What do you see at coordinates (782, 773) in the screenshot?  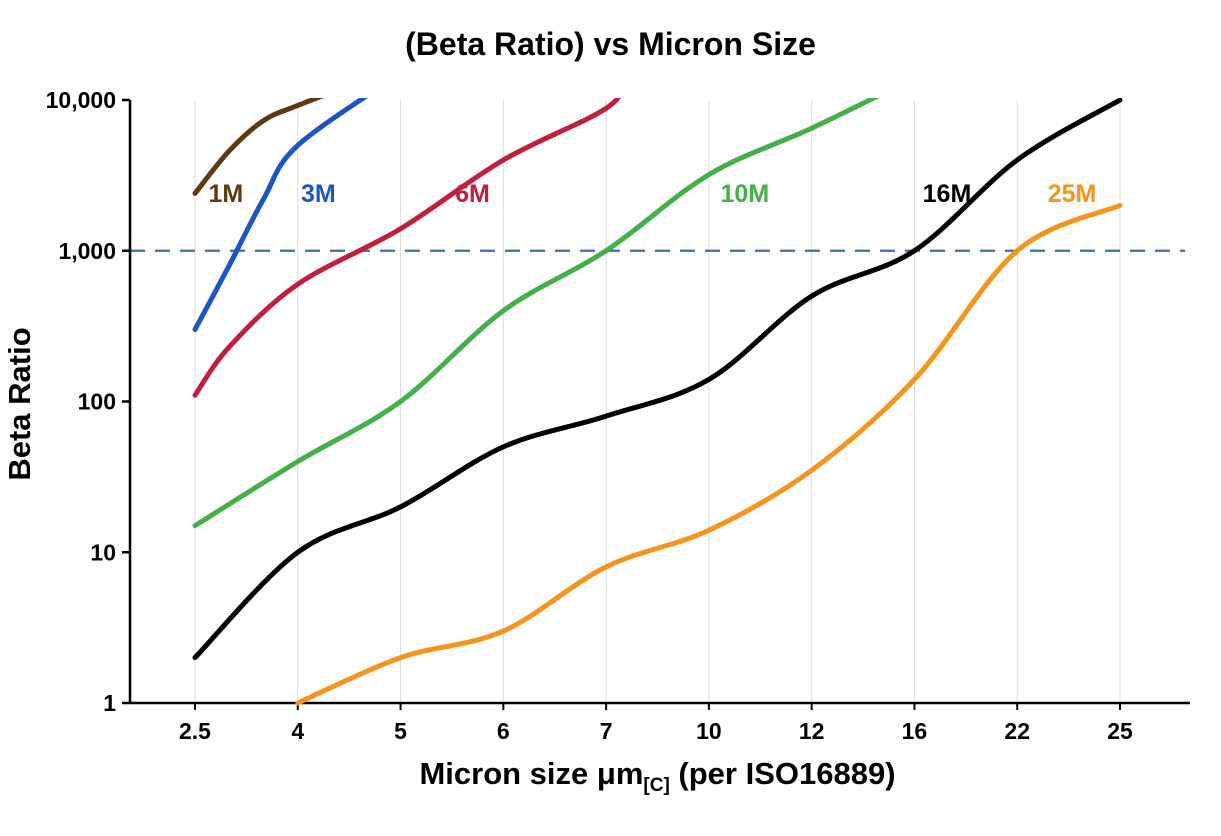 I see `x-axis-title-rest: (per ISO16889)` at bounding box center [782, 773].